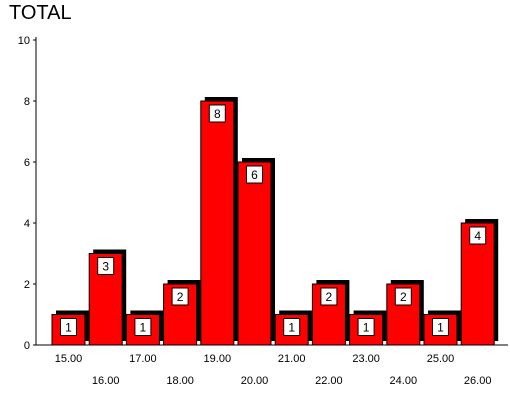 This screenshot has height=401, width=510. I want to click on x-tick-label: 17.00, so click(143, 359).